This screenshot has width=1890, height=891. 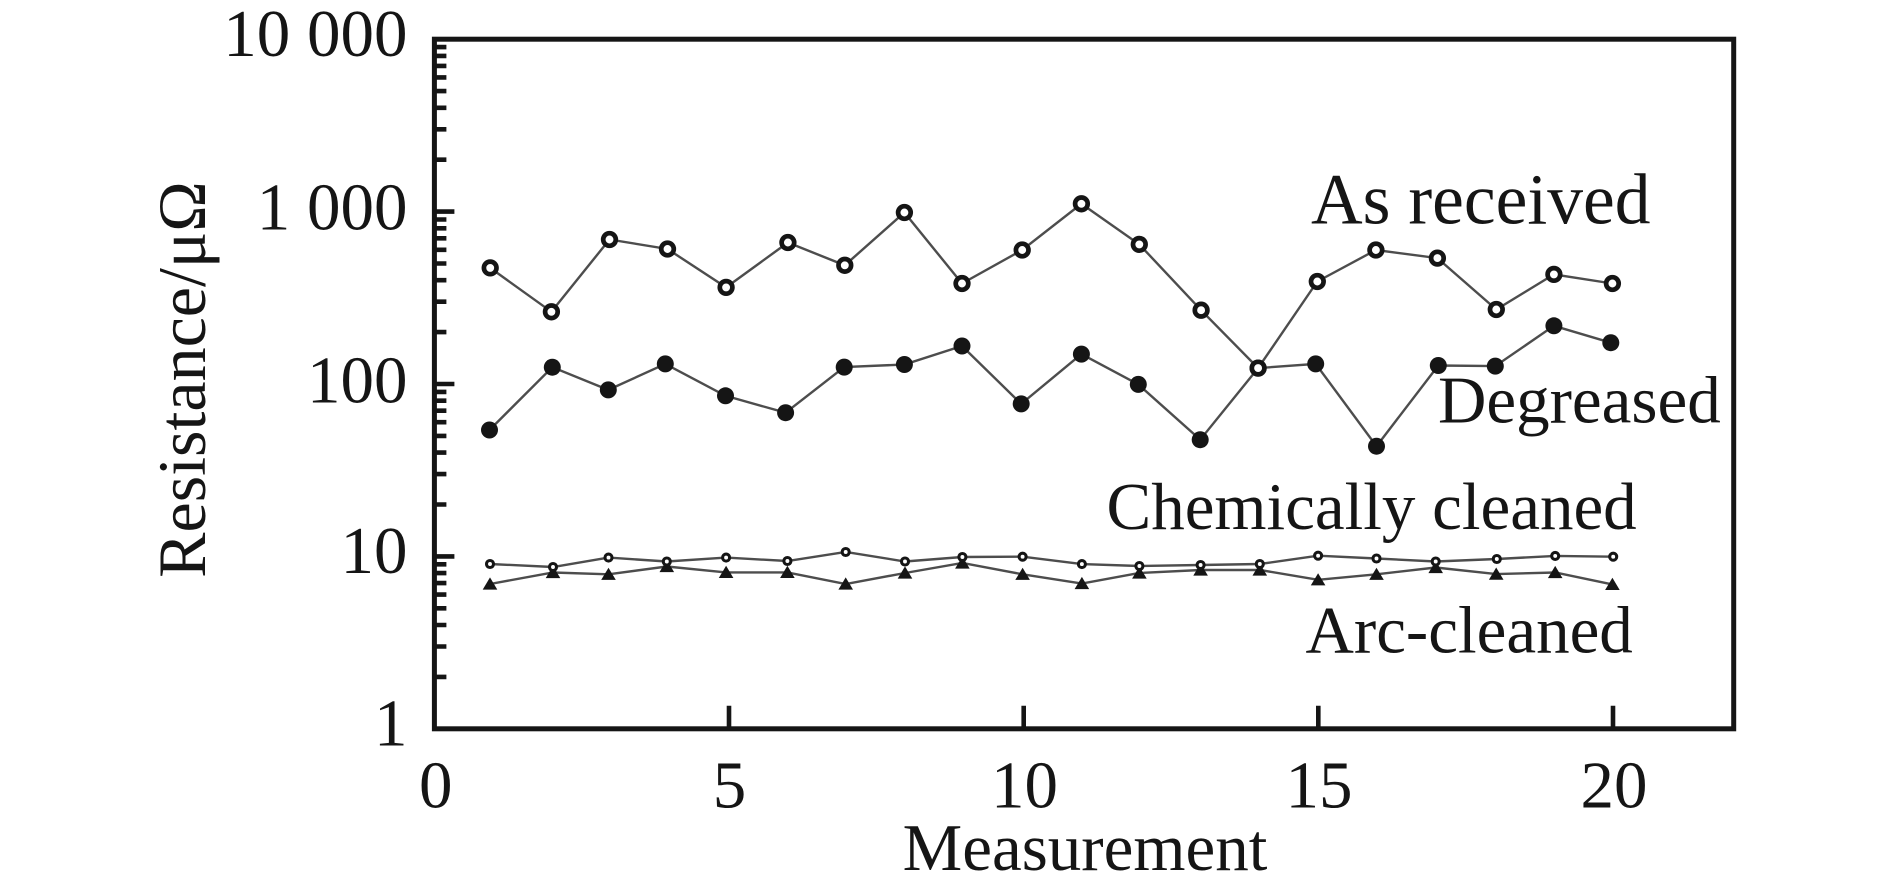 I want to click on svg-text: 1 000, so click(x=332, y=208).